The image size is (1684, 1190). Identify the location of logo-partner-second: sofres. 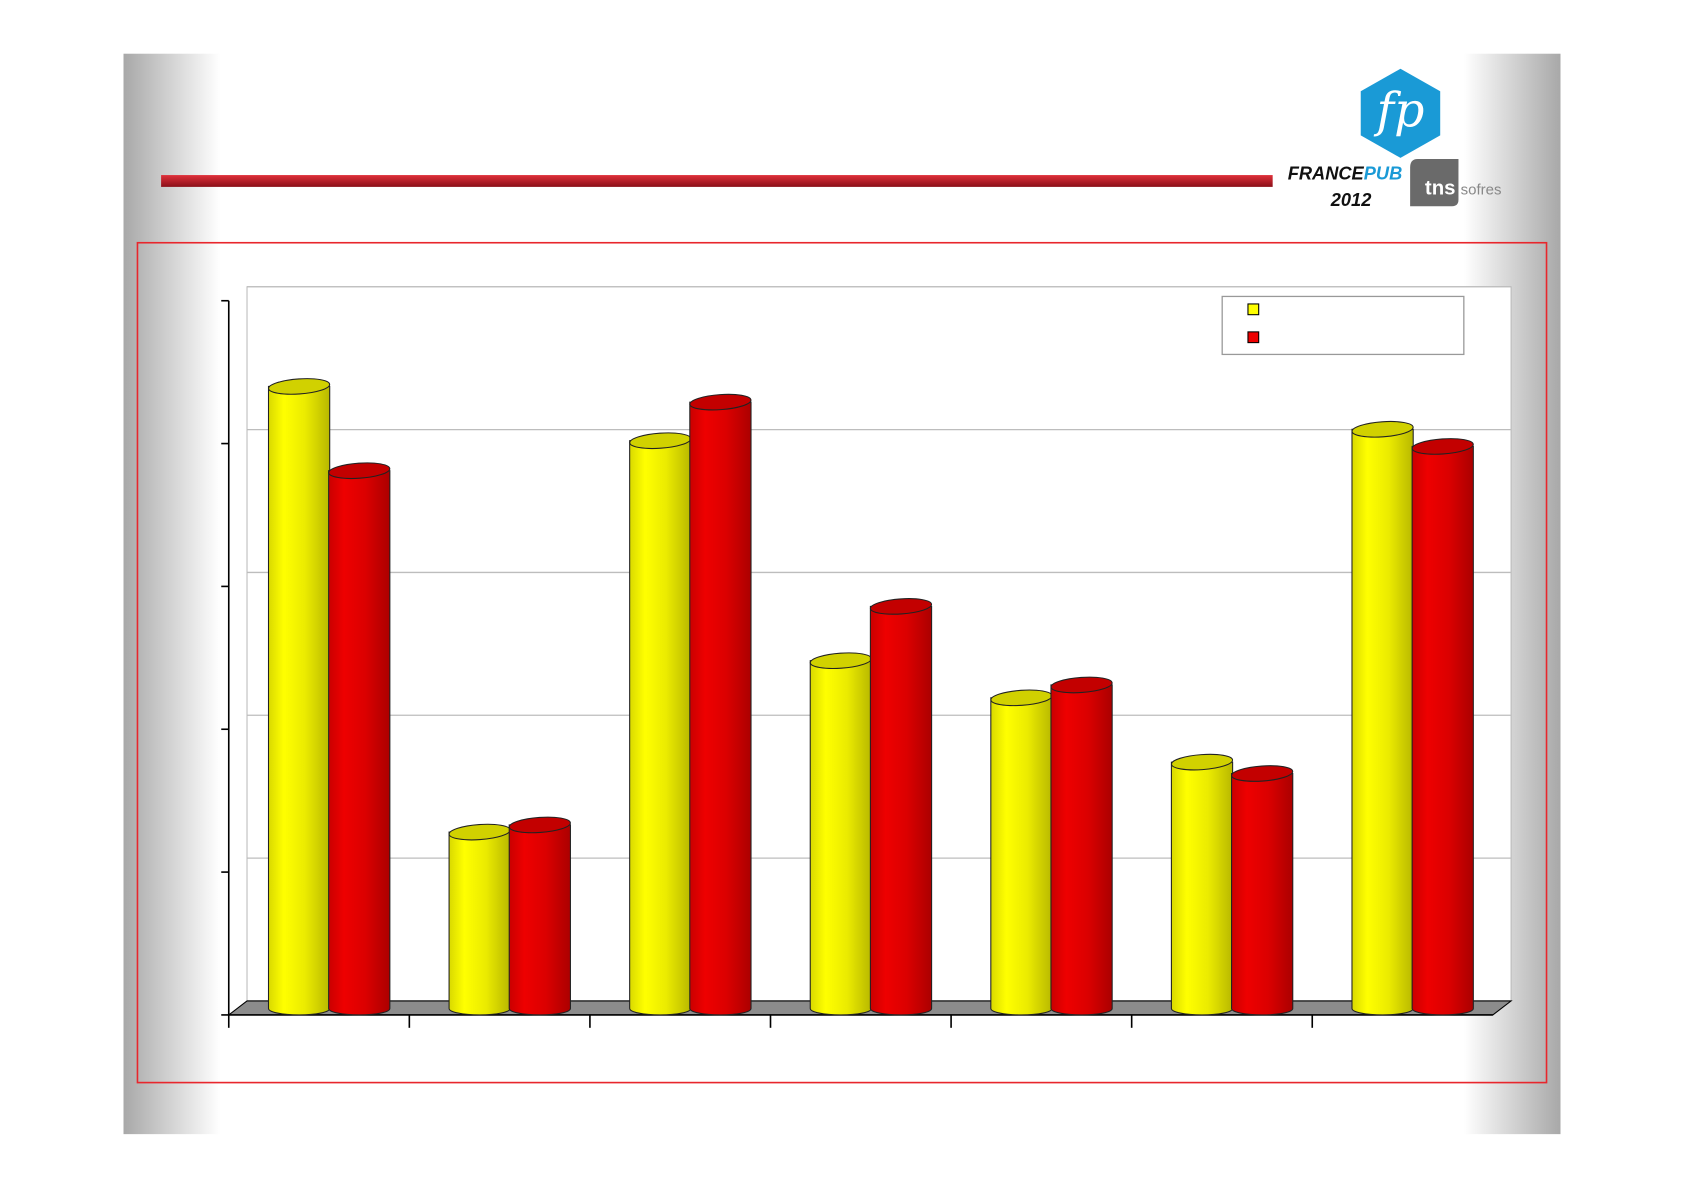
(1481, 189).